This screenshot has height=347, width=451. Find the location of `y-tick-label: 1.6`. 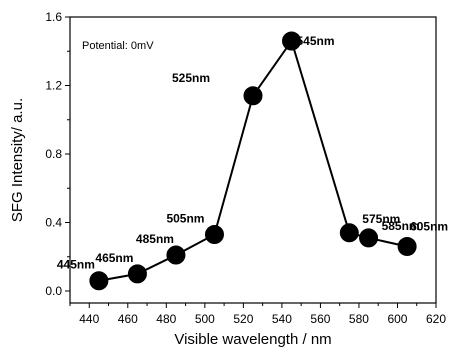

y-tick-label: 1.6 is located at coordinates (53, 17).